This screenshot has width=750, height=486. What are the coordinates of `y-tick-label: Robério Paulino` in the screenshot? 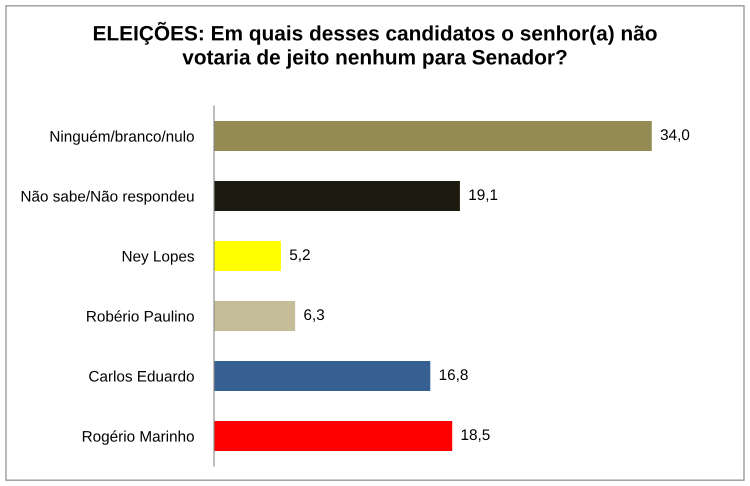 It's located at (140, 316).